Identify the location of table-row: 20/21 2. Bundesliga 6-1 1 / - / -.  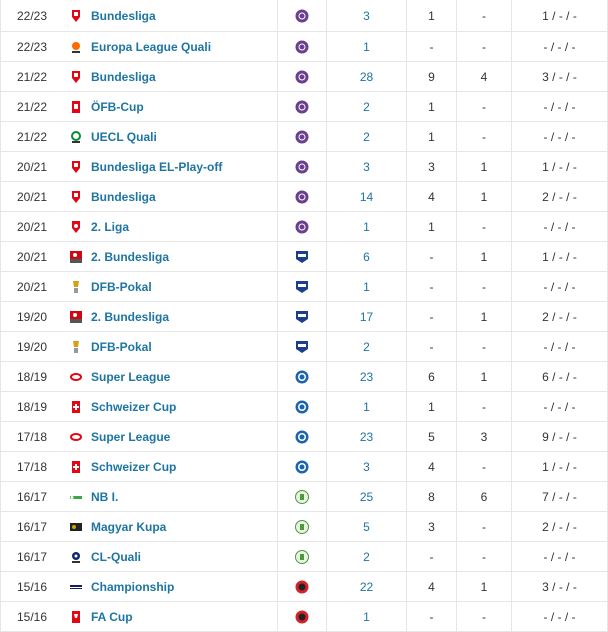
(304, 257).